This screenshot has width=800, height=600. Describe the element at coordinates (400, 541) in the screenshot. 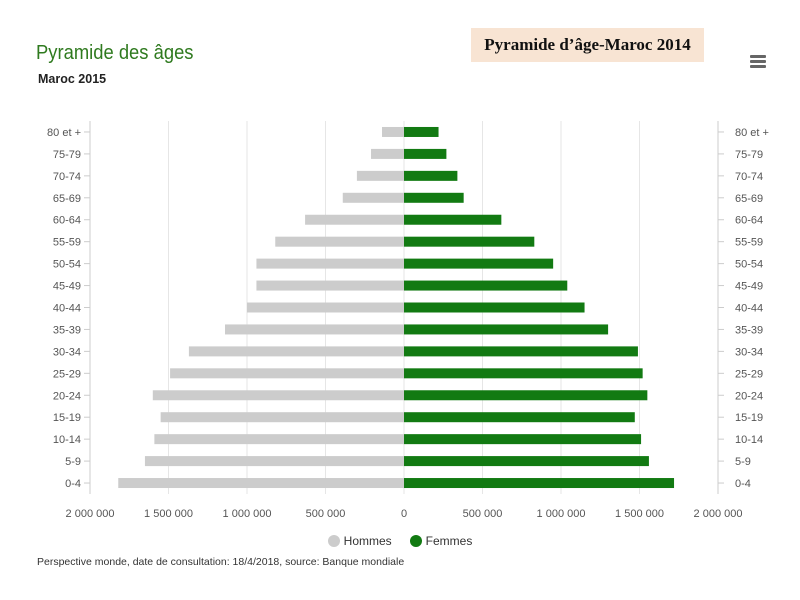

I see `chart-legend: Hommes Femmes` at that location.